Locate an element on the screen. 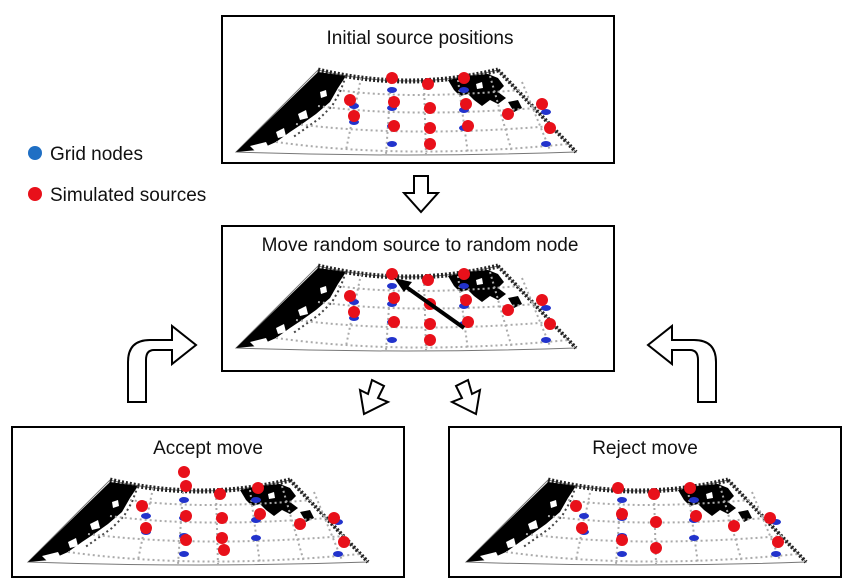 Image resolution: width=850 pixels, height=587 pixels. panel-move: Move random source to random node is located at coordinates (418, 298).